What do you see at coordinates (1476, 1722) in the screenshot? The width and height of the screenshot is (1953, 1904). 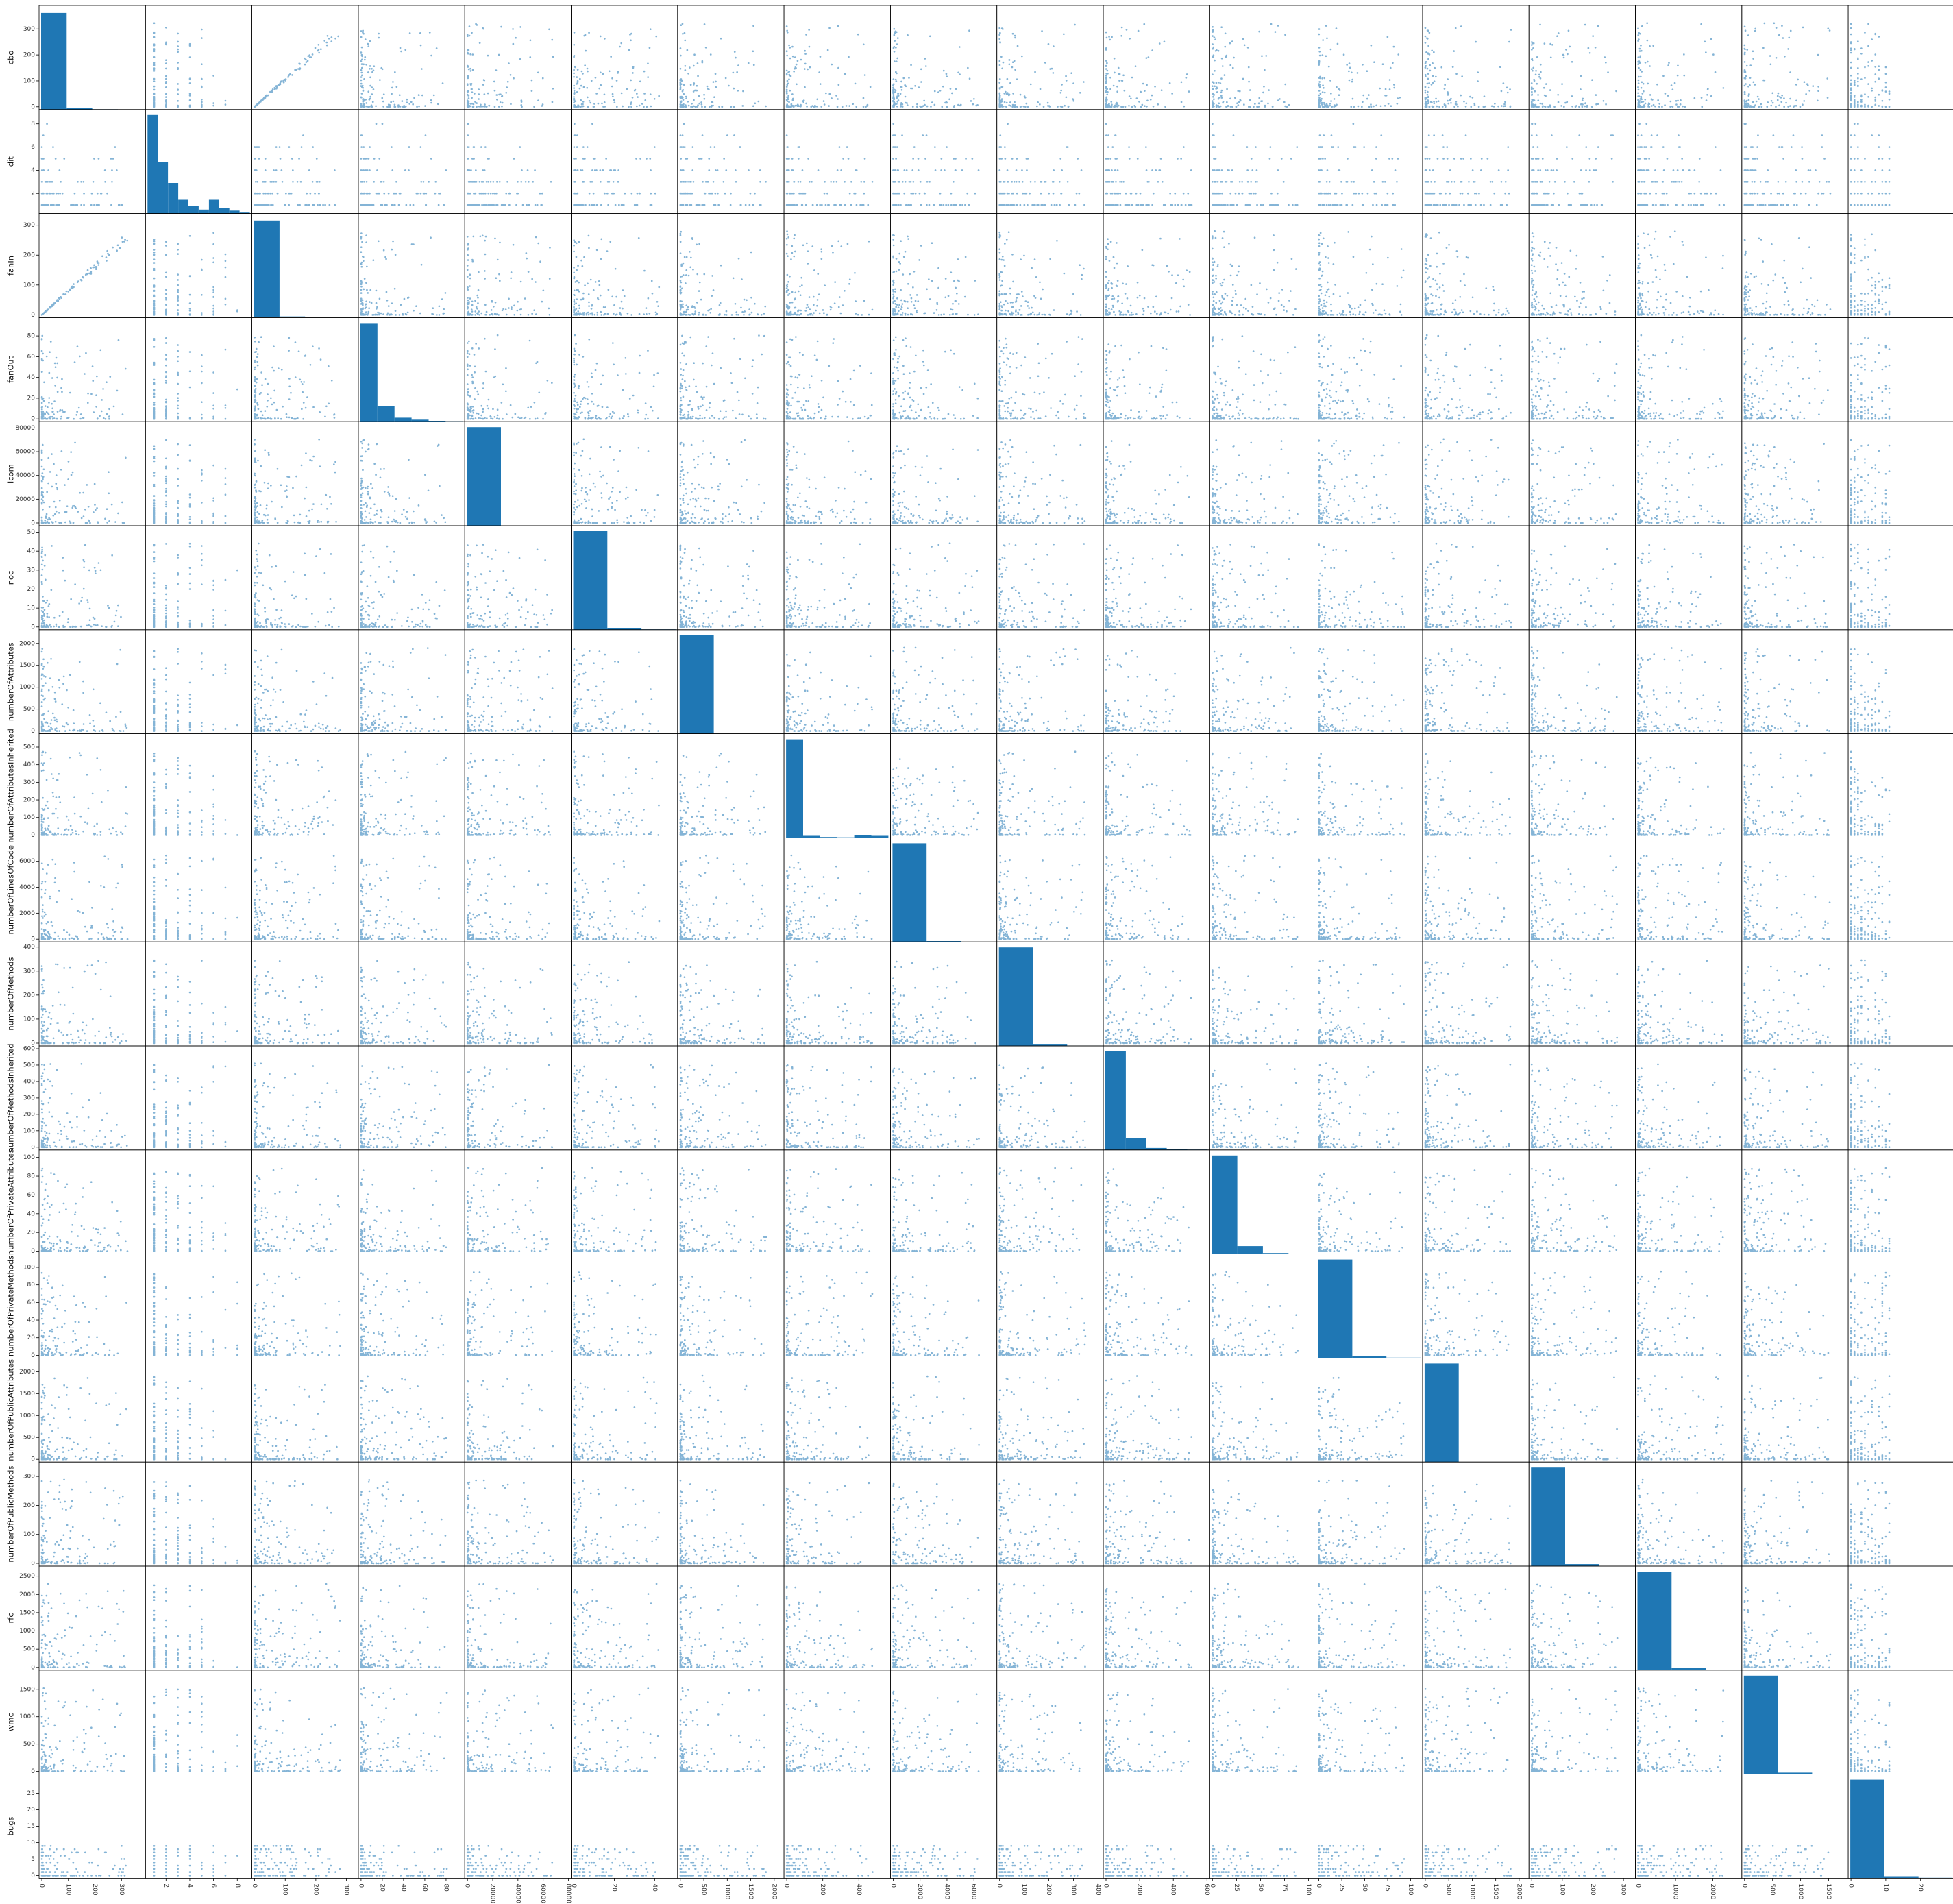 I see `cell-wmc-vs-numberOfPublicAttributes` at bounding box center [1476, 1722].